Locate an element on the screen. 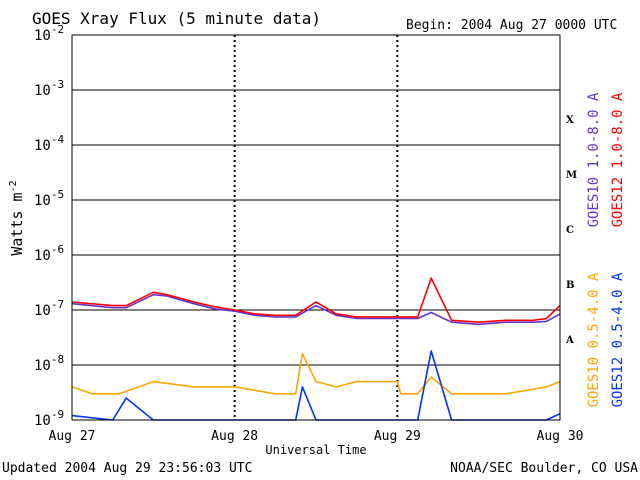 This screenshot has height=480, width=640. flare-class-x: X is located at coordinates (570, 120).